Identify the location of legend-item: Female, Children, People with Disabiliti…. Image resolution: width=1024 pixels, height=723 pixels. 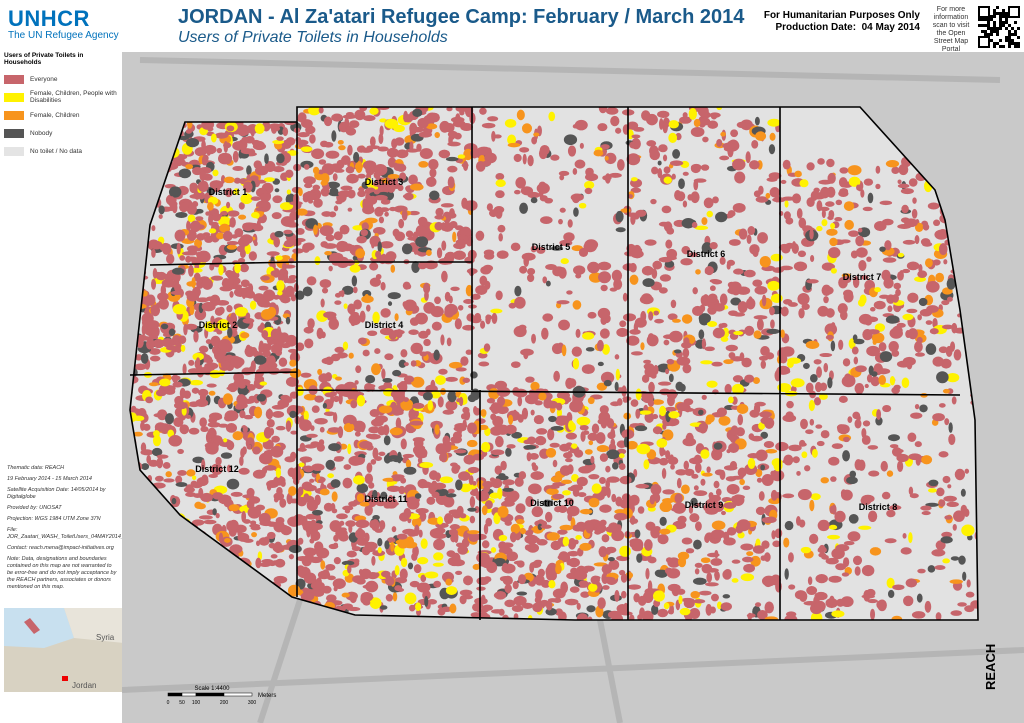
(62, 97).